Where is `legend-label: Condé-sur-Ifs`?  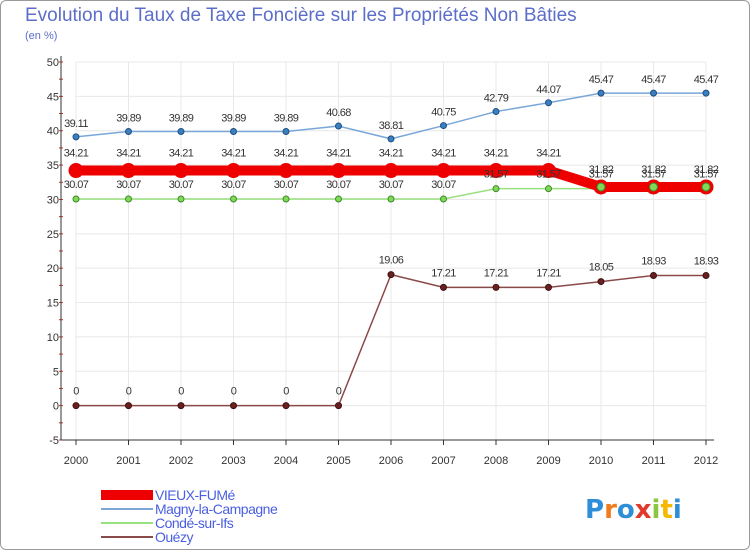 legend-label: Condé-sur-Ifs is located at coordinates (194, 523).